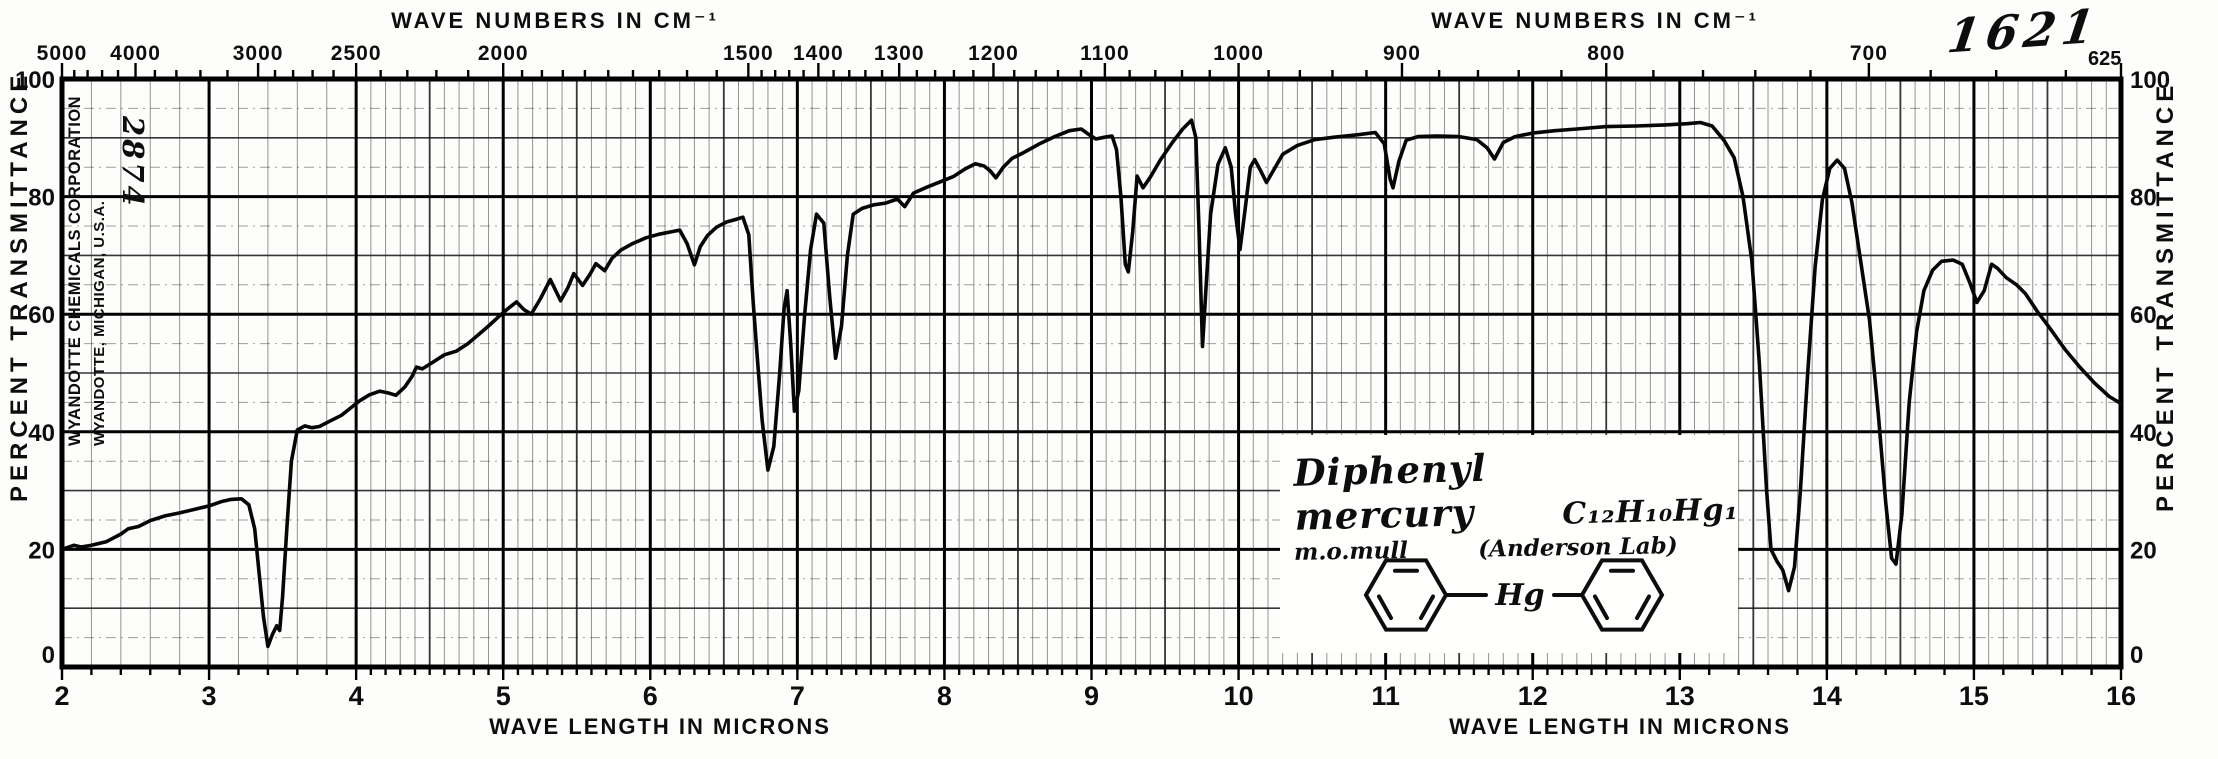  What do you see at coordinates (818, 53) in the screenshot?
I see `wavenumber-tick-label: 1400` at bounding box center [818, 53].